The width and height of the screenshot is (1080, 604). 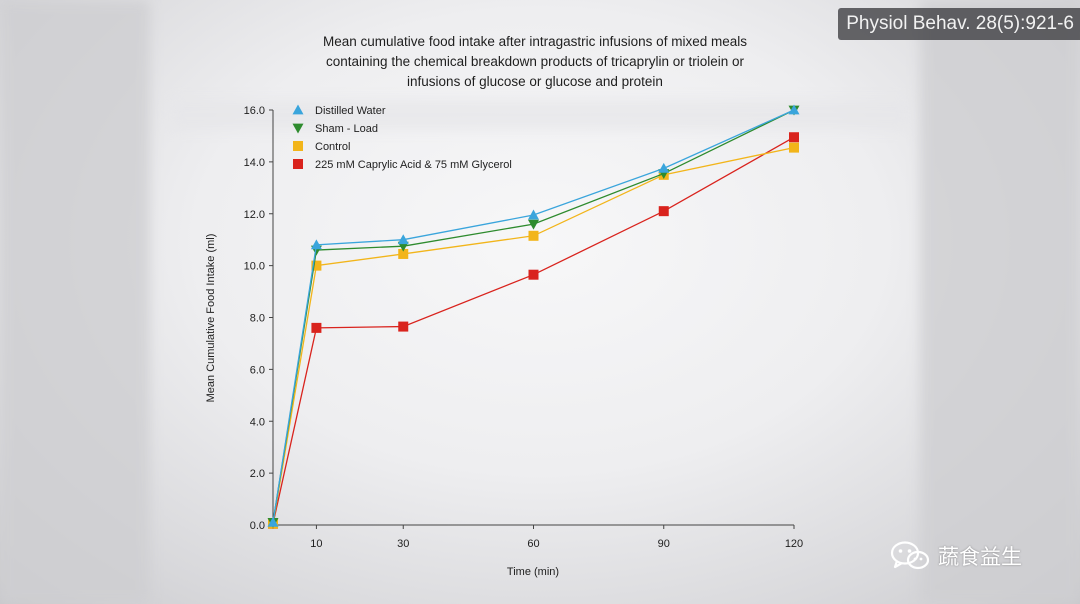 I want to click on legend-entry: Distilled Water, so click(x=339, y=110).